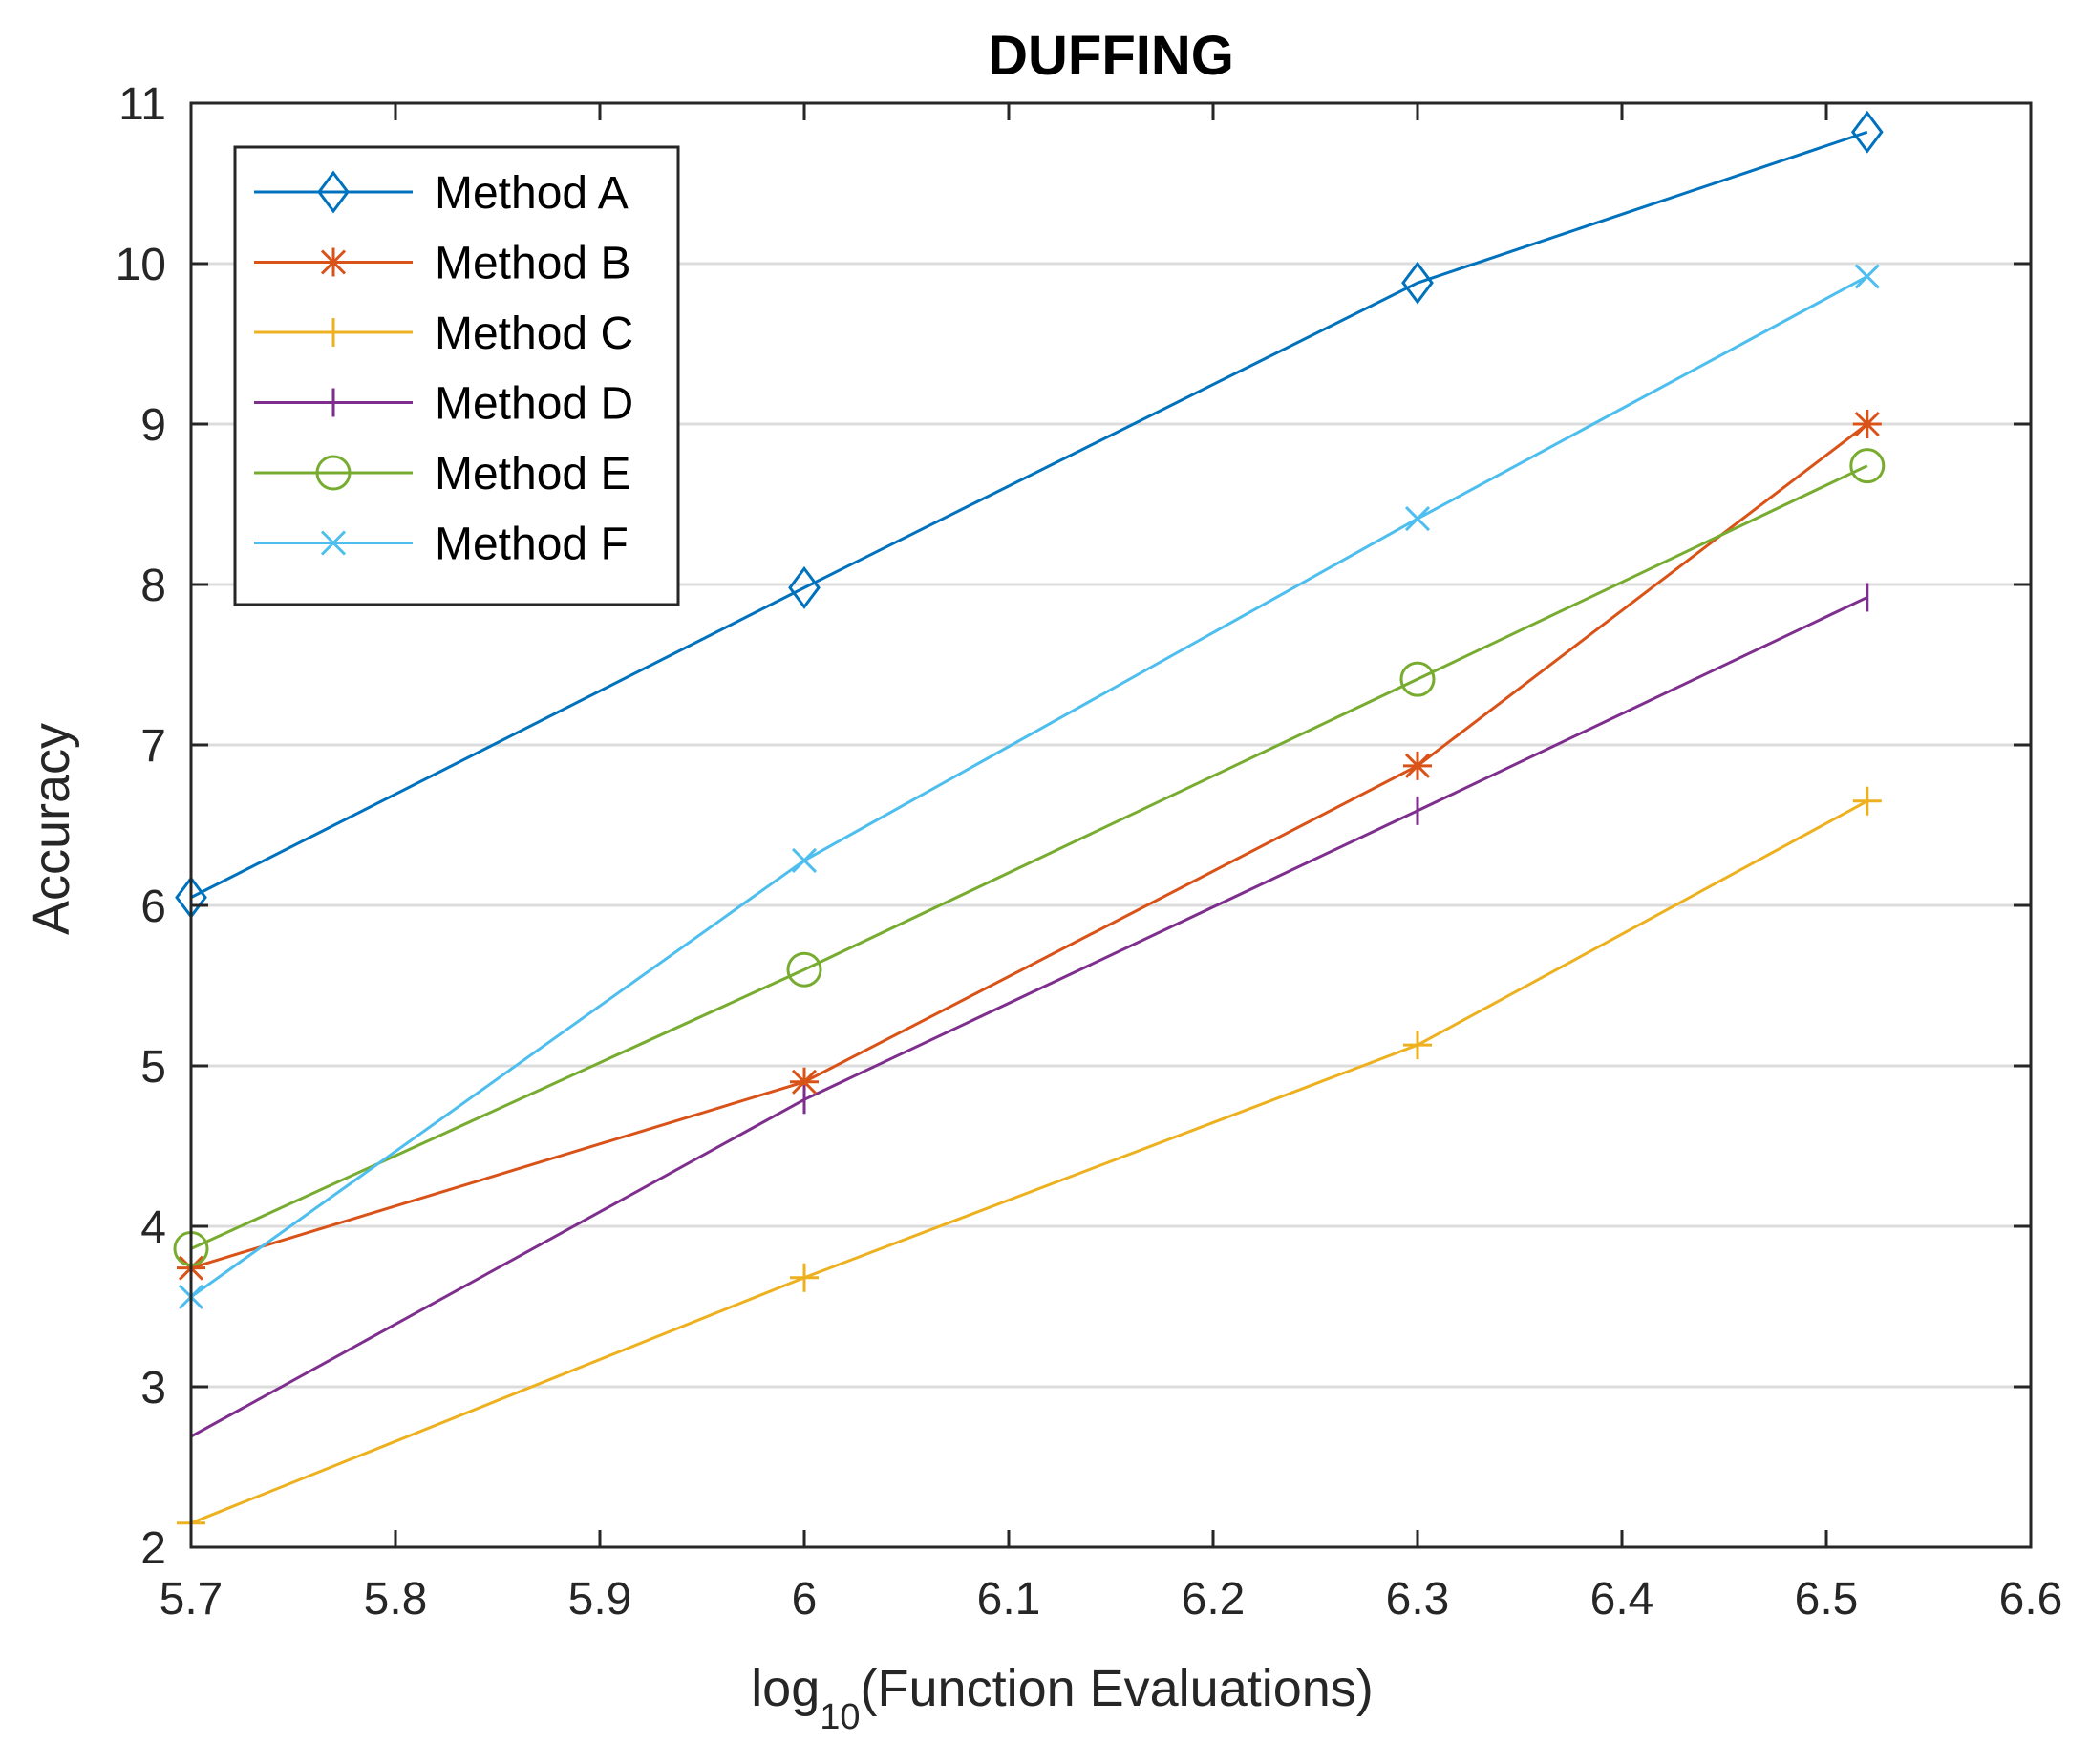  What do you see at coordinates (334, 262) in the screenshot?
I see `legend-marker-method-b` at bounding box center [334, 262].